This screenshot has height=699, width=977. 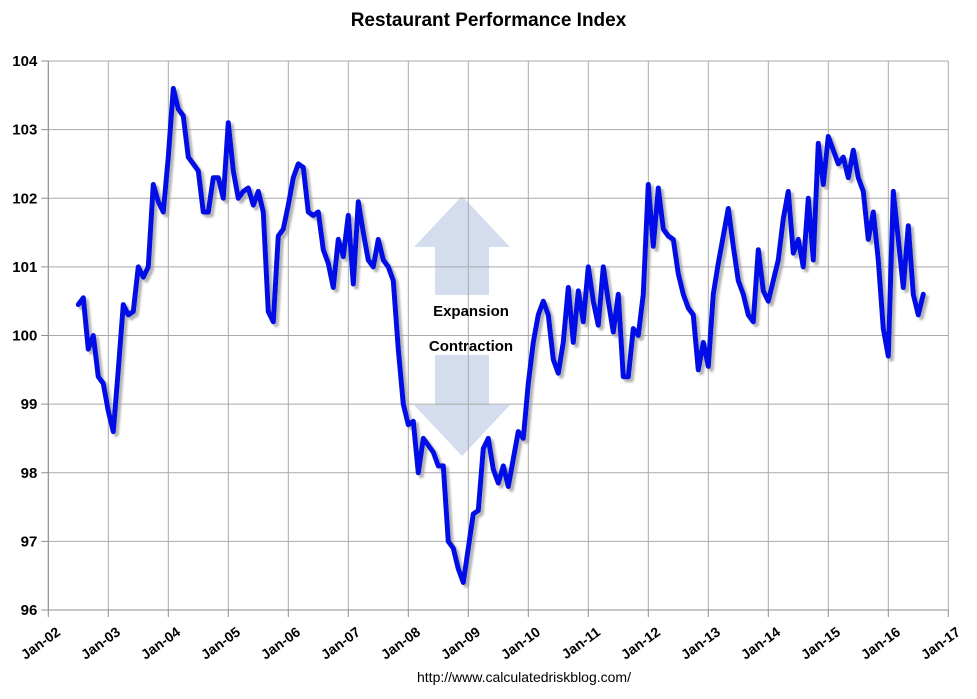 I want to click on svg-text: Jan-07, so click(x=340, y=642).